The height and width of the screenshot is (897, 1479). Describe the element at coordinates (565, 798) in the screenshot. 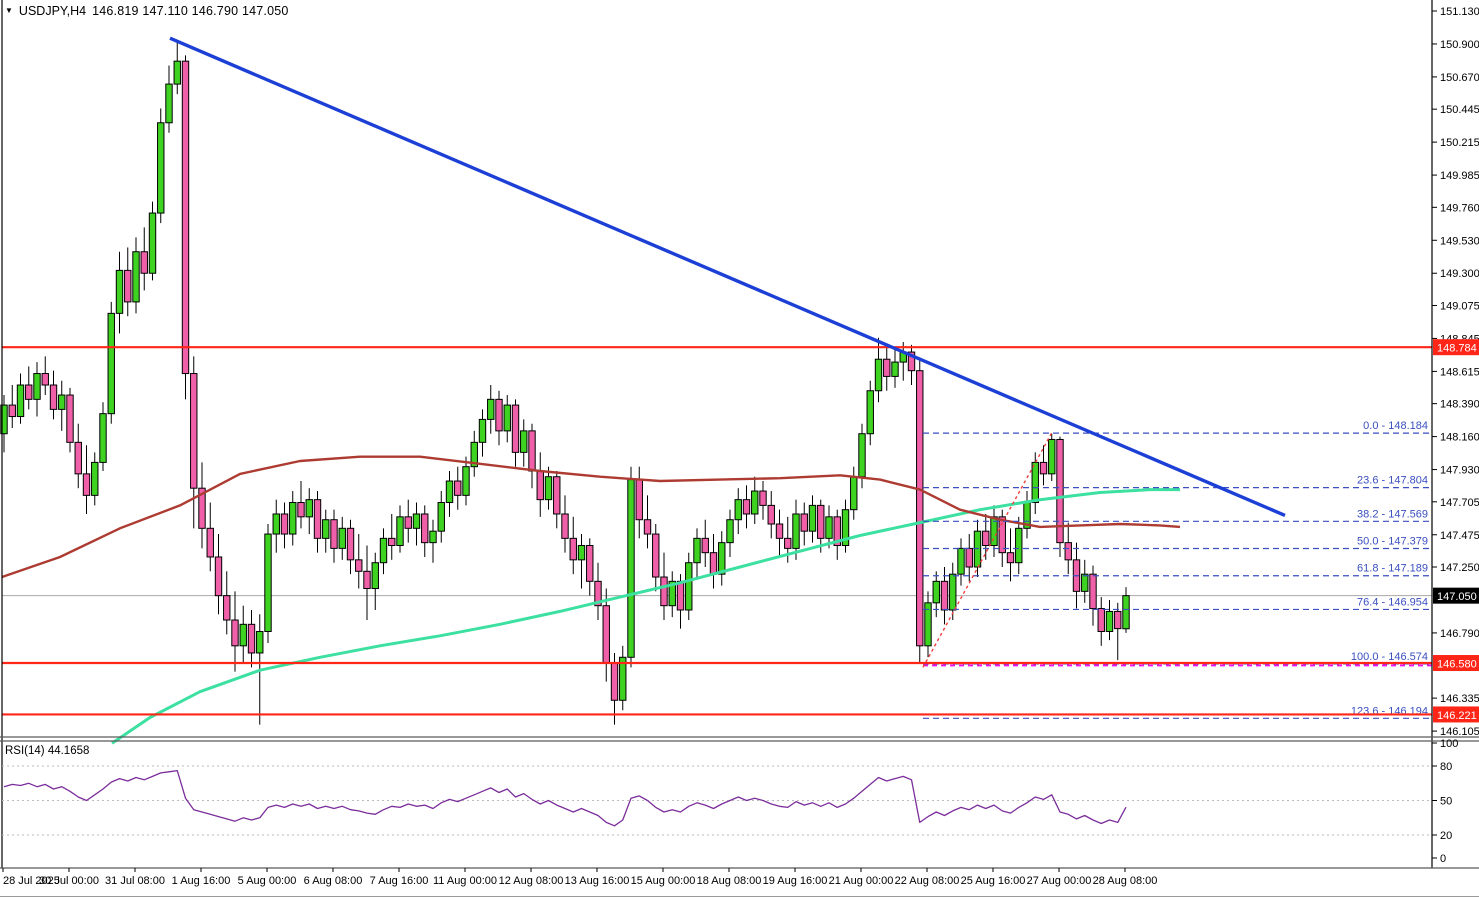

I see `rsi-line` at that location.